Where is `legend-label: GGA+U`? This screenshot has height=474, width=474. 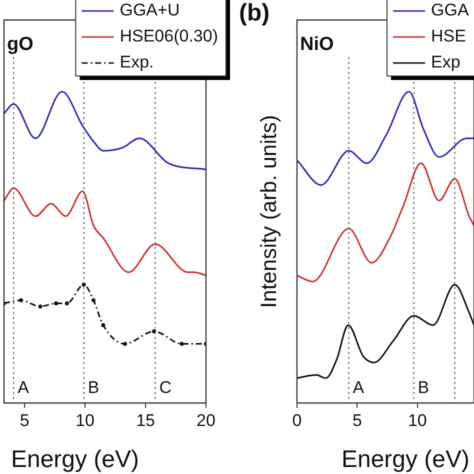 legend-label: GGA+U is located at coordinates (150, 10).